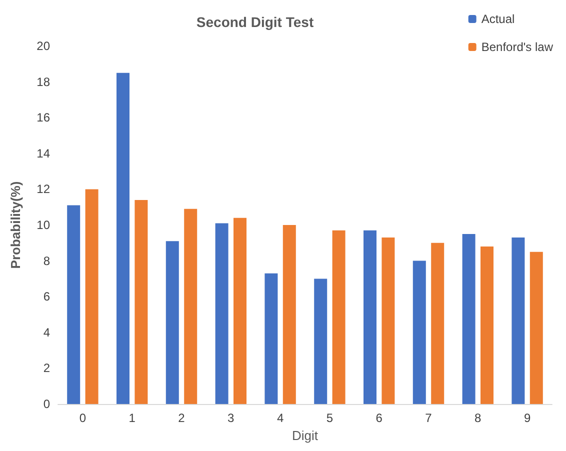 This screenshot has height=451, width=566. Describe the element at coordinates (280, 418) in the screenshot. I see `x-tick-label: 4` at that location.